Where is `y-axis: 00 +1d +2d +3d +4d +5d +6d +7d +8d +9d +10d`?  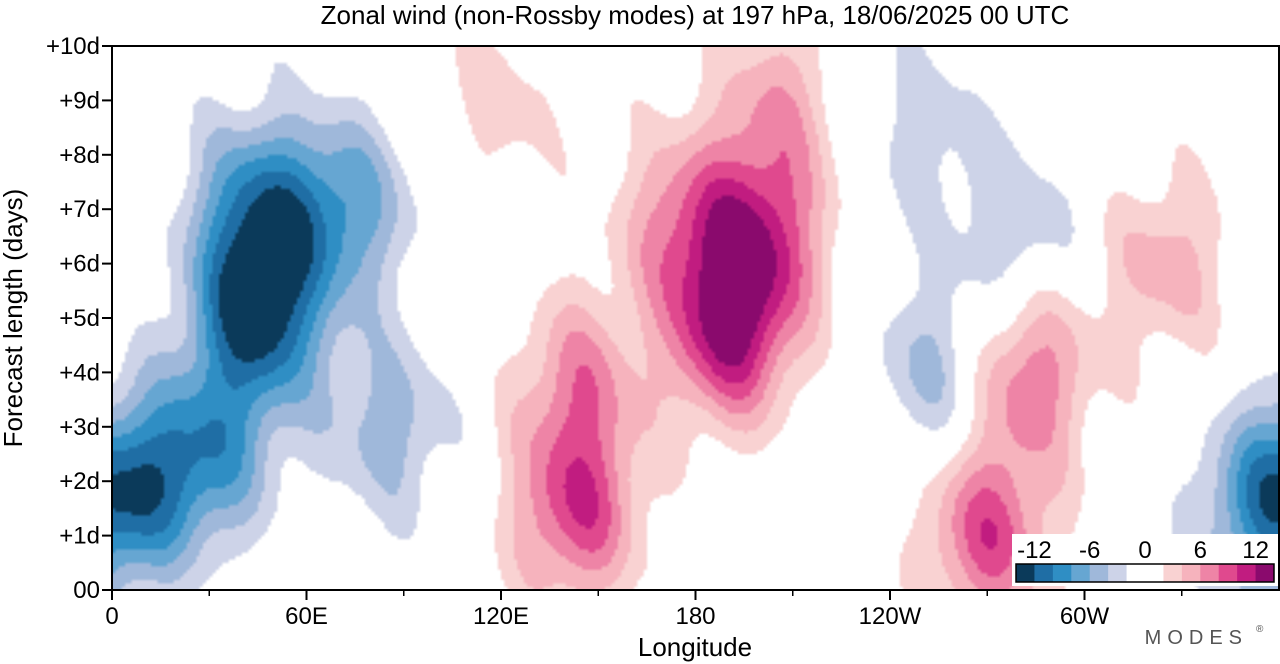 y-axis: 00 +1d +2d +3d +4d +5d +6d +7d +8d +9d +10d is located at coordinates (79, 318).